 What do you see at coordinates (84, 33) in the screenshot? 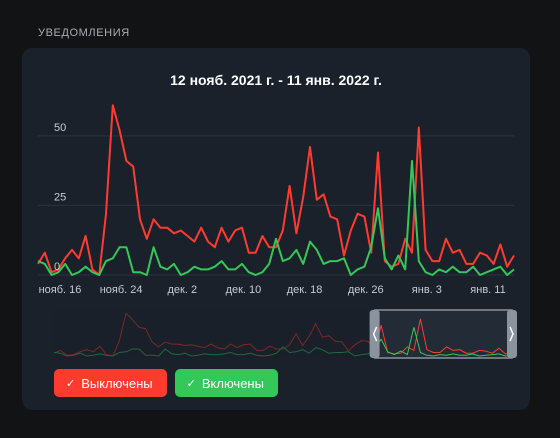
I see `section-title: УВЕДОМЛЕНИЯ` at bounding box center [84, 33].